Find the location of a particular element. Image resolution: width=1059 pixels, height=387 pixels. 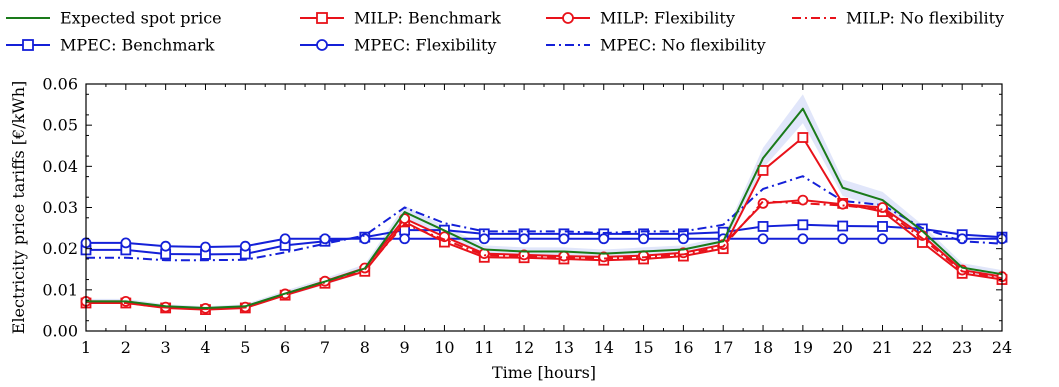

x-tick-label: 3 is located at coordinates (166, 347).